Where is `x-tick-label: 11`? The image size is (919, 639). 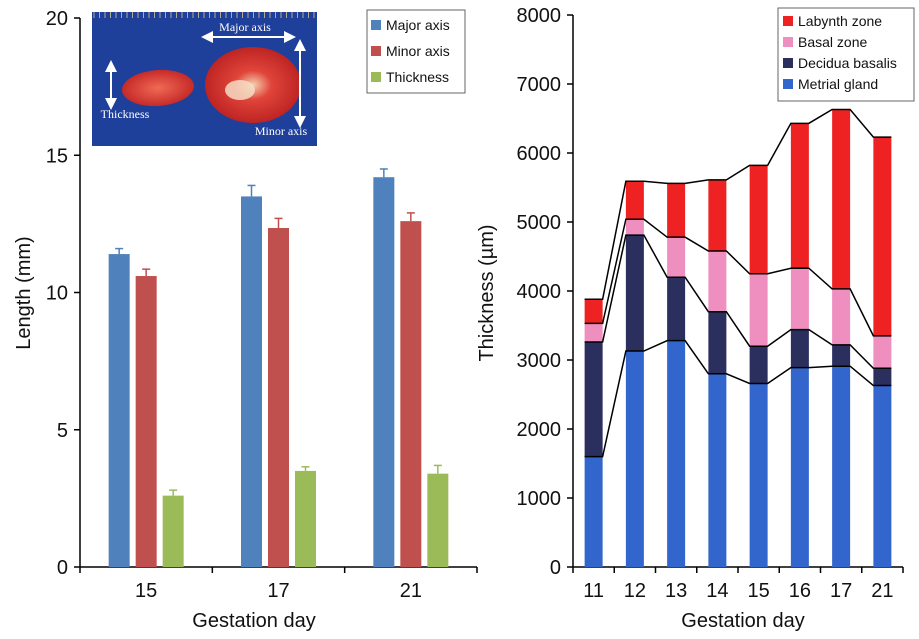
x-tick-label: 11 is located at coordinates (593, 591).